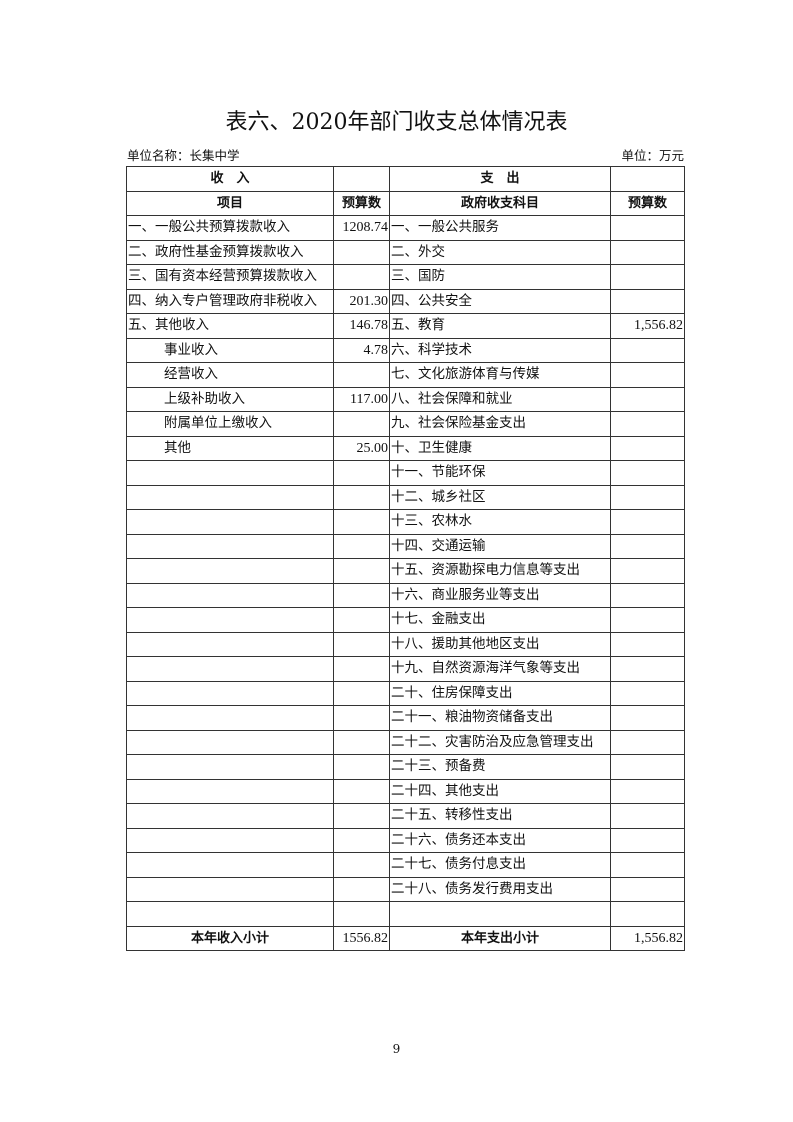 The image size is (793, 1122). I want to click on income-total-label: 本年收入小计, so click(230, 938).